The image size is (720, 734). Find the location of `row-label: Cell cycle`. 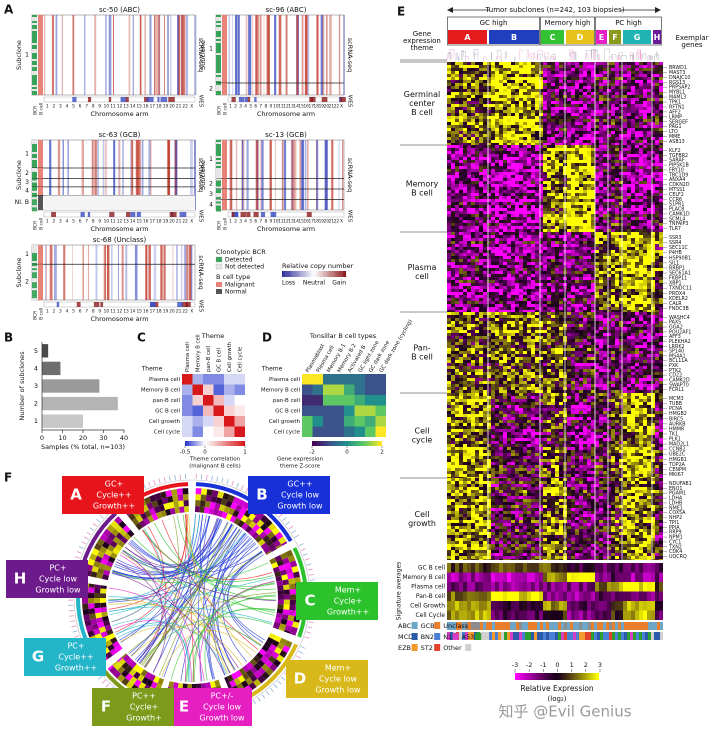

row-label: Cell cycle is located at coordinates (167, 432).